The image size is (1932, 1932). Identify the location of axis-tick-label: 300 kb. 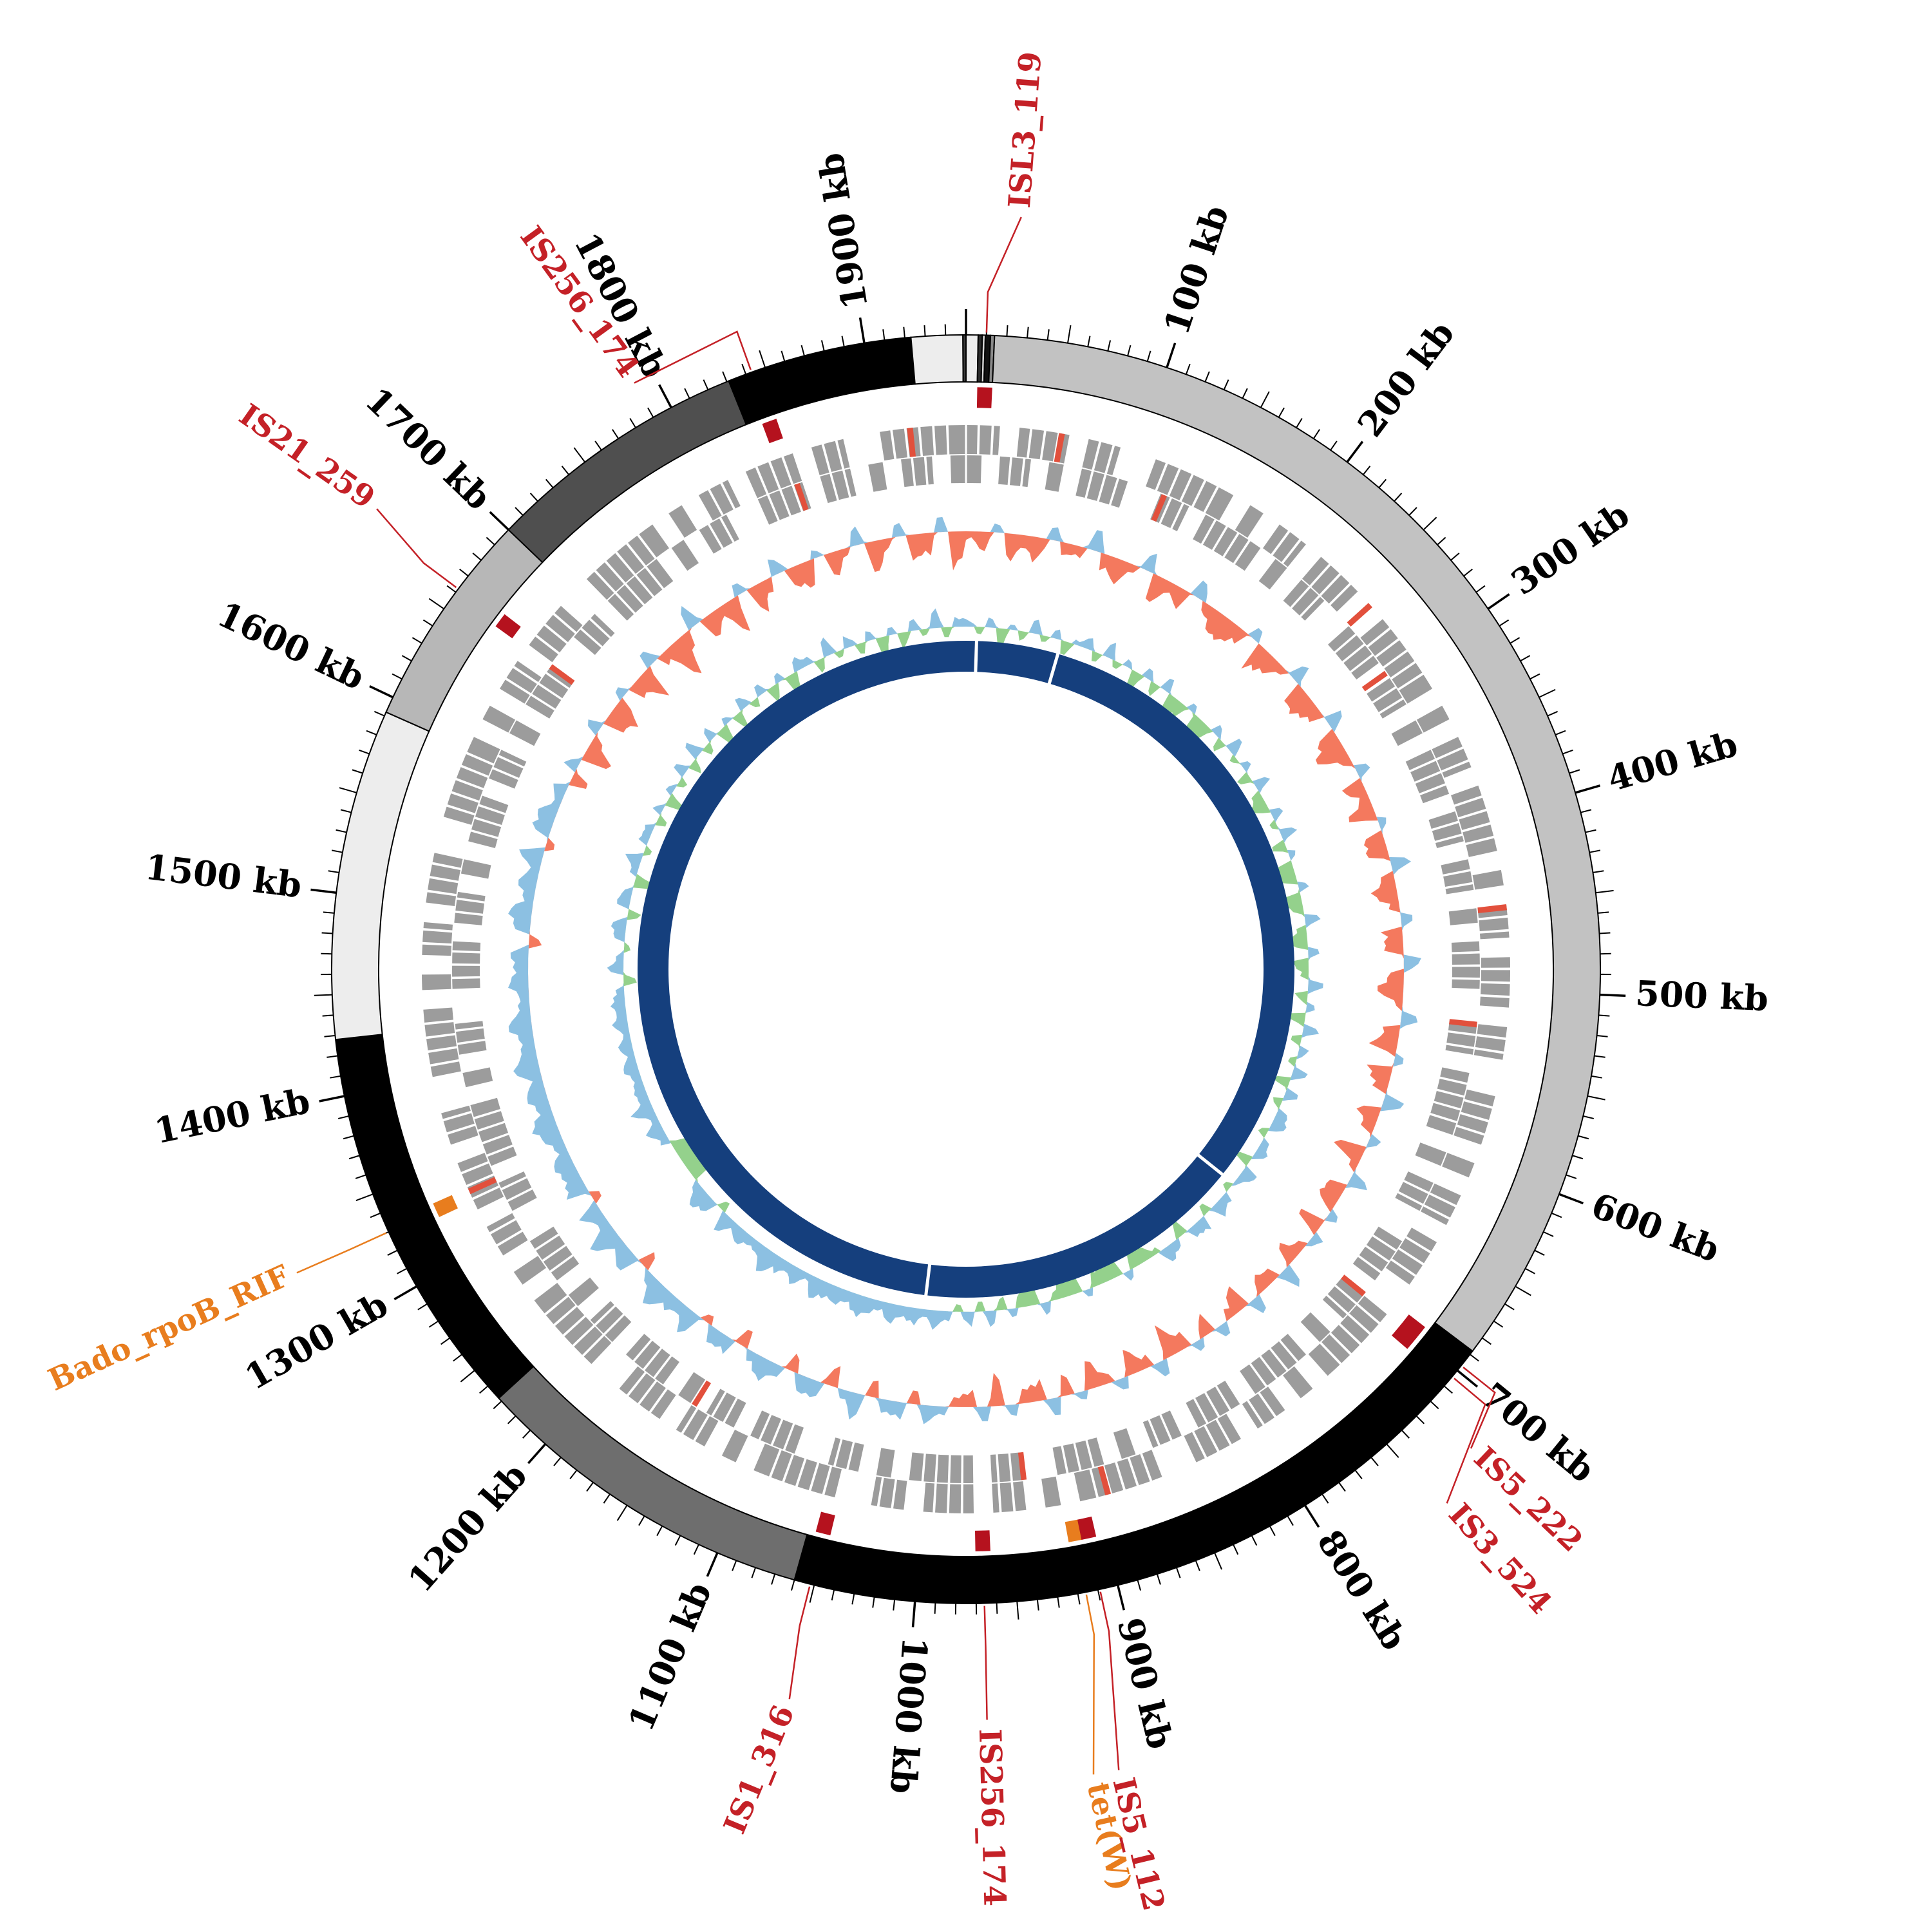
(1570, 548).